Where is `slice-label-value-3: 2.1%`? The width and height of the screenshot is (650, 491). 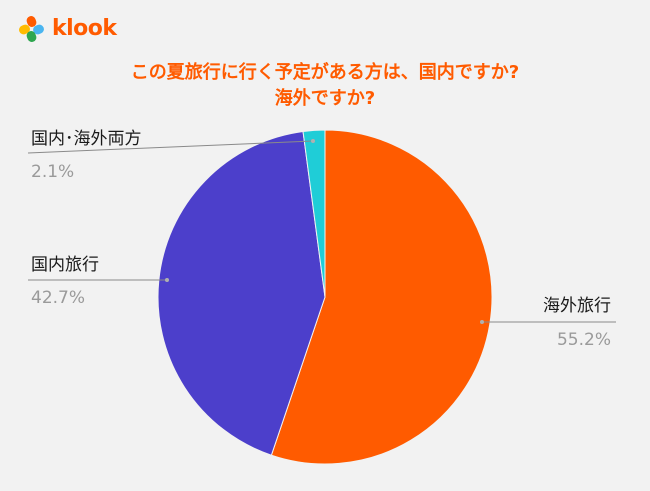
slice-label-value-3: 2.1% is located at coordinates (52, 172).